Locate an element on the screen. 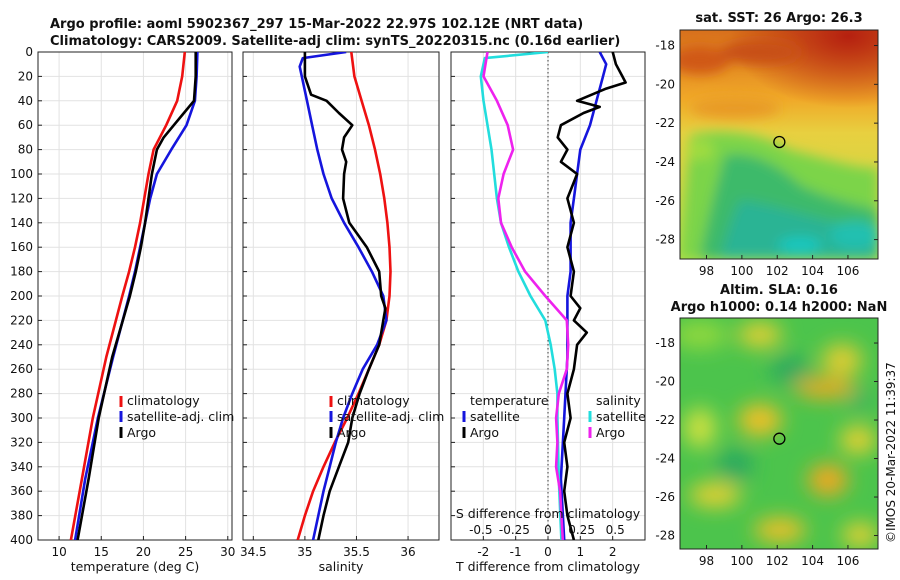 Image resolution: width=900 pixels, height=580 pixels. x-tick-label: 1 is located at coordinates (581, 552).